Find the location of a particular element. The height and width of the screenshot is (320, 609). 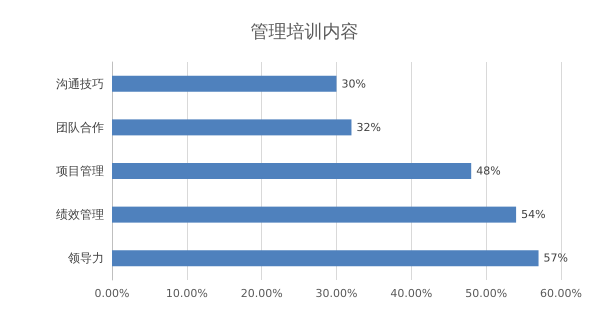

x-tick-label: 0.00% is located at coordinates (112, 293).